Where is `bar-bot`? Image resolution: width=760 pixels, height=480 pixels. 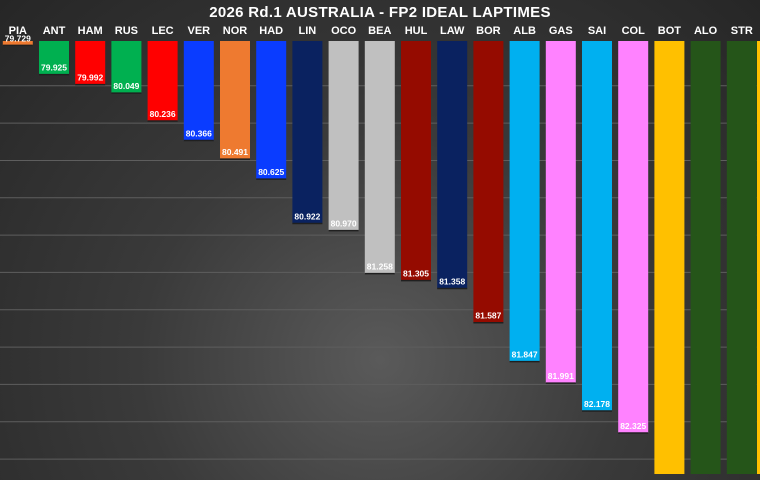 bar-bot is located at coordinates (669, 257).